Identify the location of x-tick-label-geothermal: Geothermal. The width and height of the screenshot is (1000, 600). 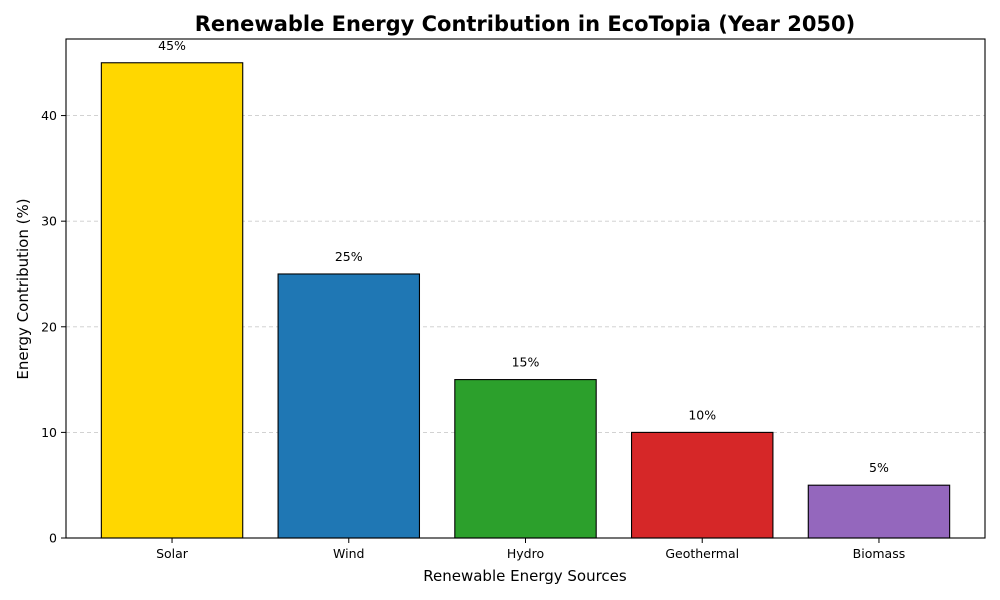
(702, 553).